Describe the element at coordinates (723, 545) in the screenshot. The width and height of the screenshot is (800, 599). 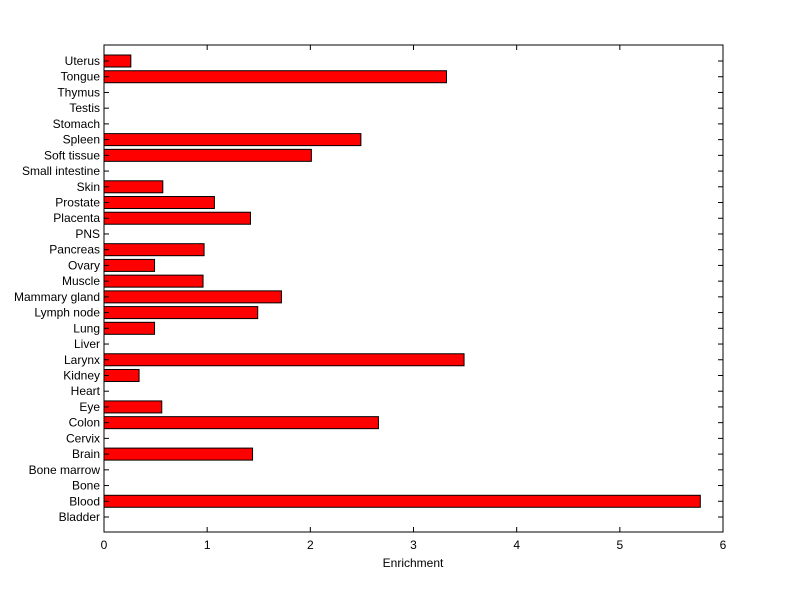
I see `x-tick-label-6: 6` at that location.